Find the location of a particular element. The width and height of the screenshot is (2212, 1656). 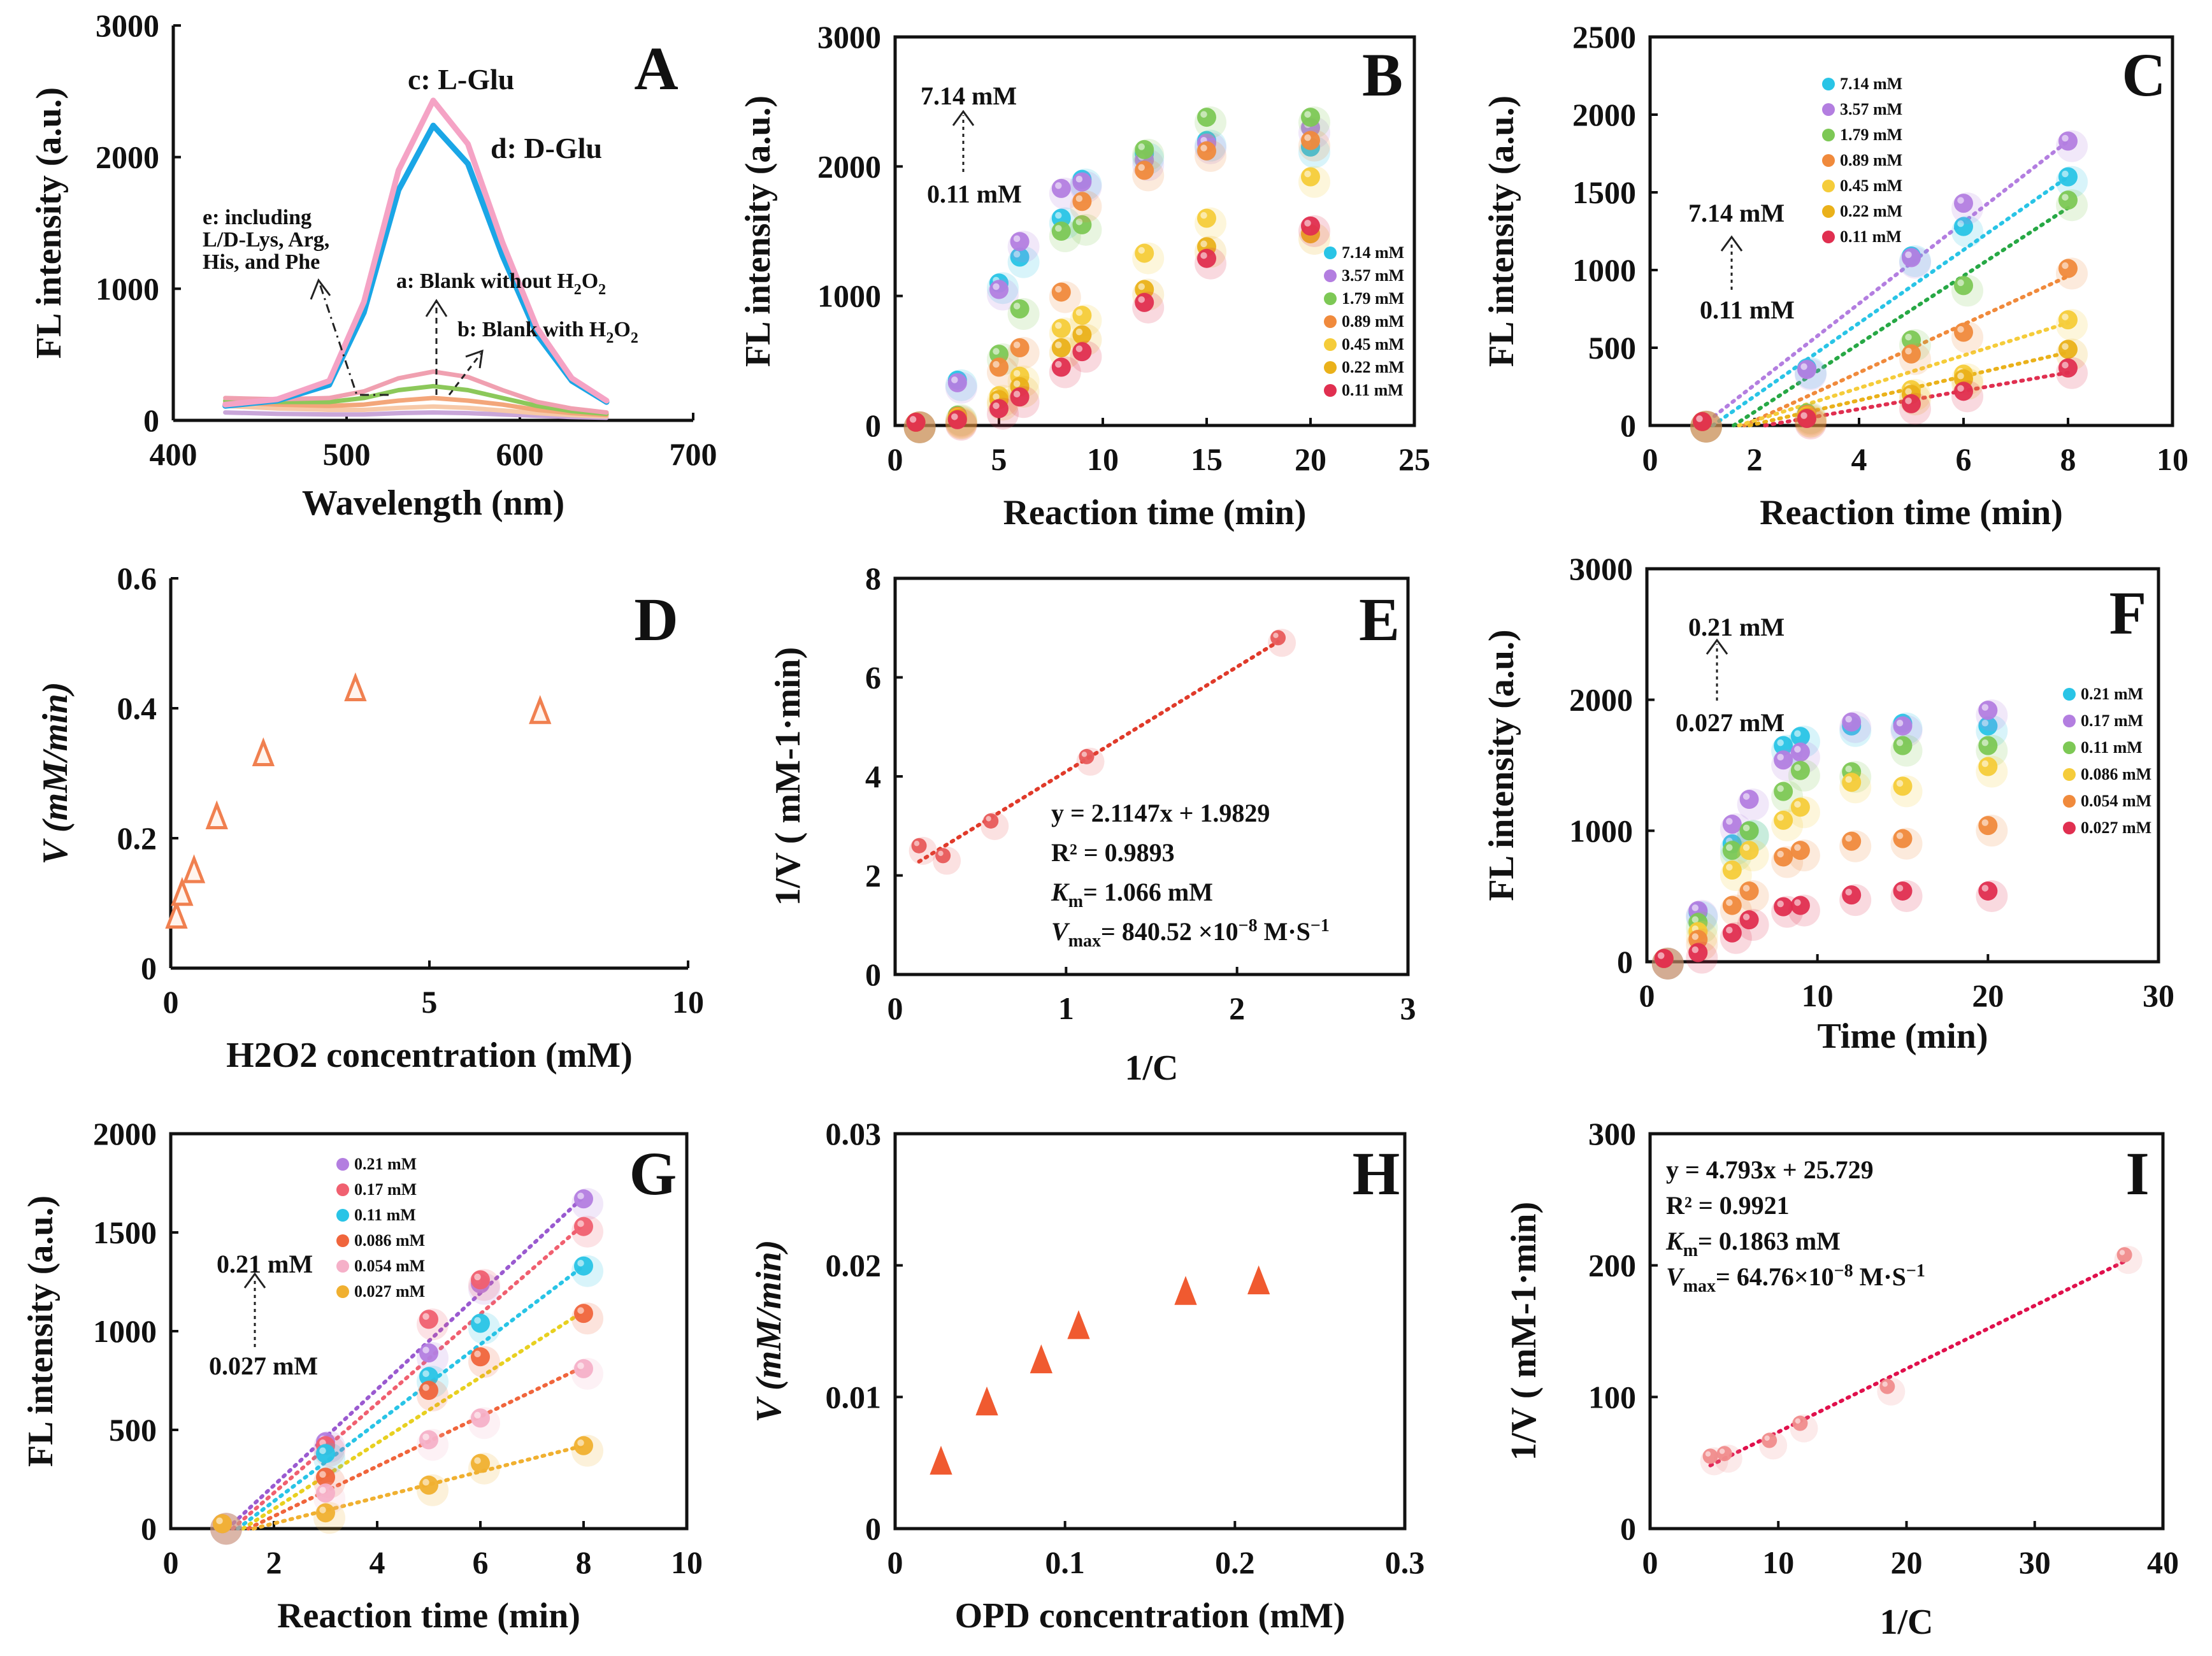

range-low-label: 0.027 mM is located at coordinates (263, 1366).